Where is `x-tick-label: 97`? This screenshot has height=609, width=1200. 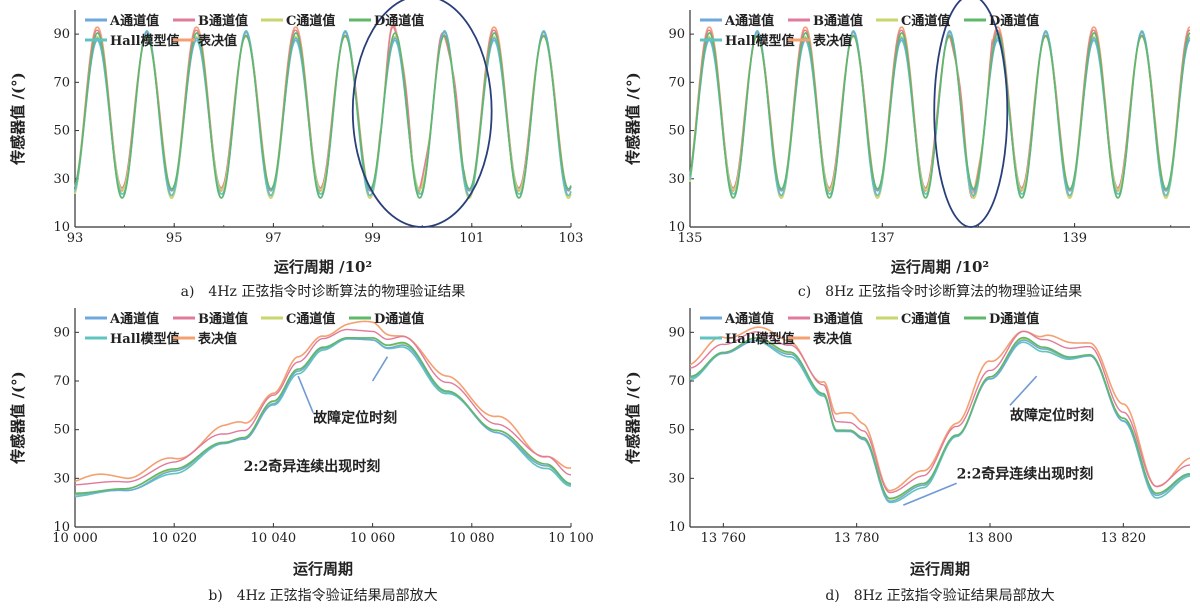
x-tick-label: 97 is located at coordinates (273, 238).